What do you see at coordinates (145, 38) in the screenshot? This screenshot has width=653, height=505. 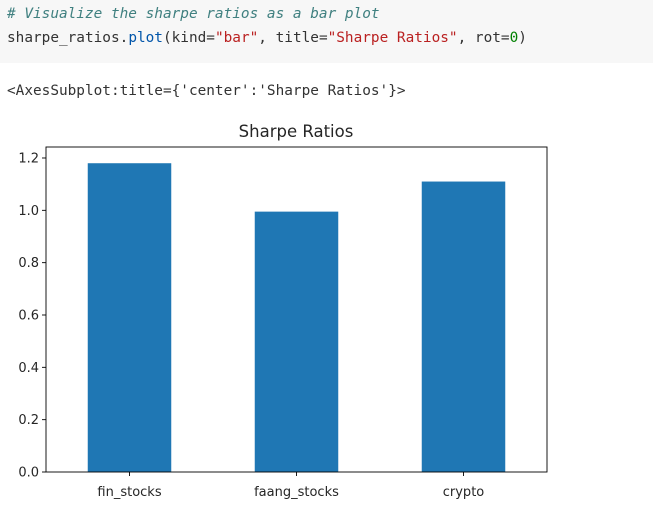 I see `code-method-name: plot` at bounding box center [145, 38].